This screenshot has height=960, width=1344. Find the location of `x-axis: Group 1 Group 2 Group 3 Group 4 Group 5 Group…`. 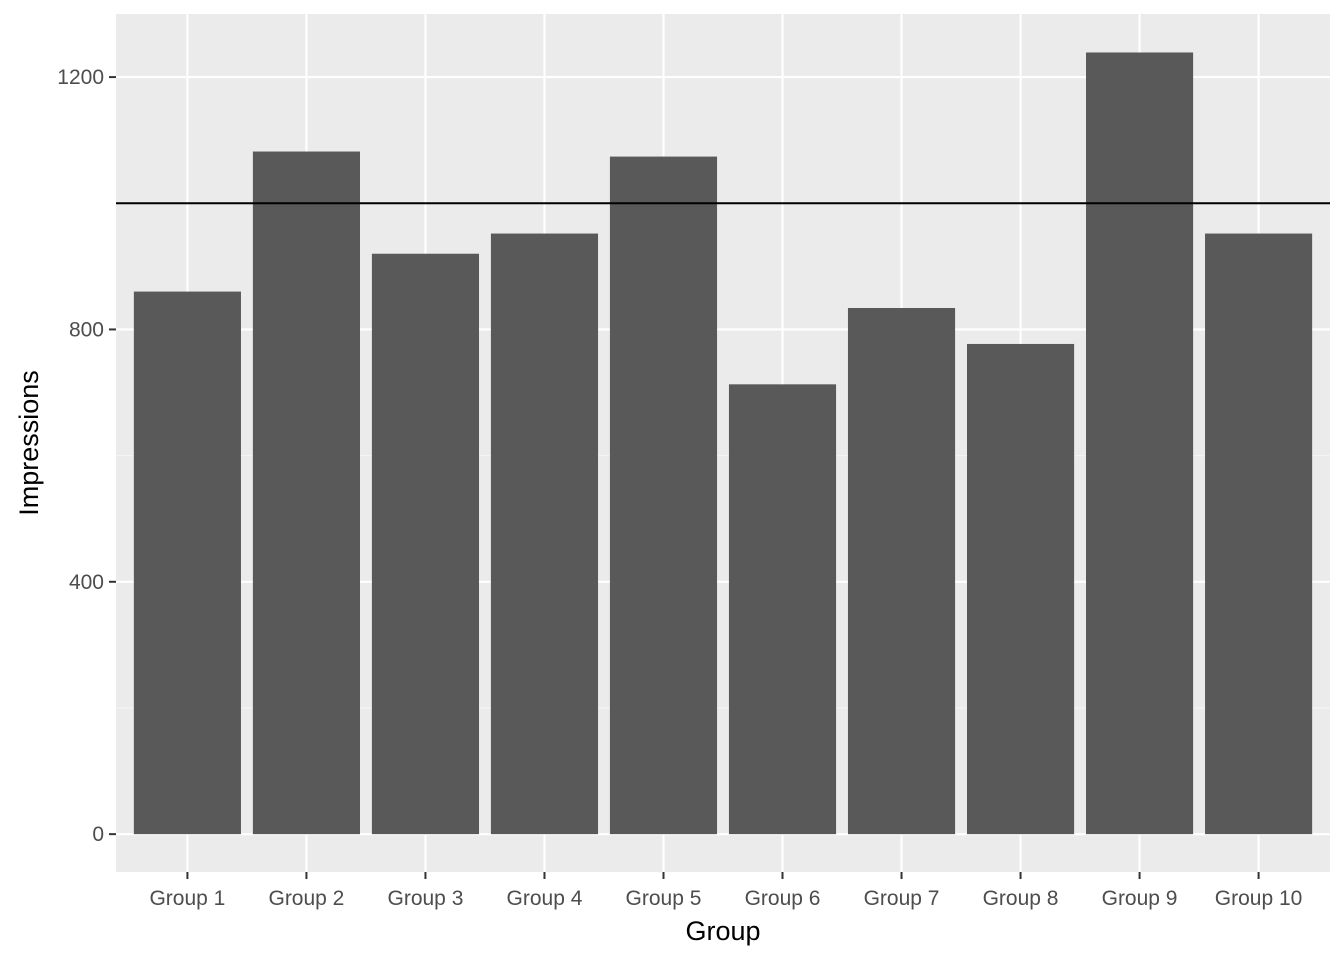

x-axis: Group 1 Group 2 Group 3 Group 4 Group 5 Group… is located at coordinates (725, 891).